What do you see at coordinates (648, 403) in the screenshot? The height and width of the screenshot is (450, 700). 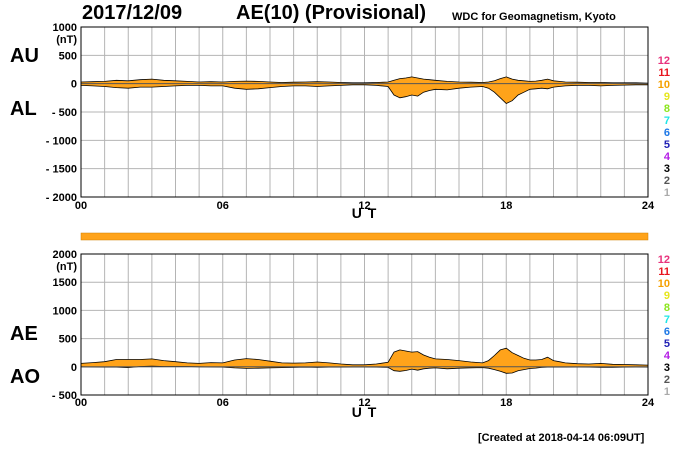 I see `panel2-x-tick-label: 24` at bounding box center [648, 403].